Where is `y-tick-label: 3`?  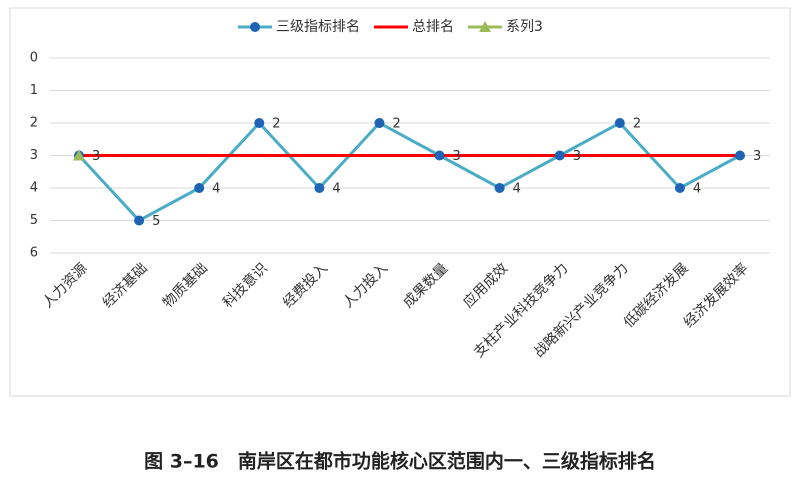 y-tick-label: 3 is located at coordinates (34, 155).